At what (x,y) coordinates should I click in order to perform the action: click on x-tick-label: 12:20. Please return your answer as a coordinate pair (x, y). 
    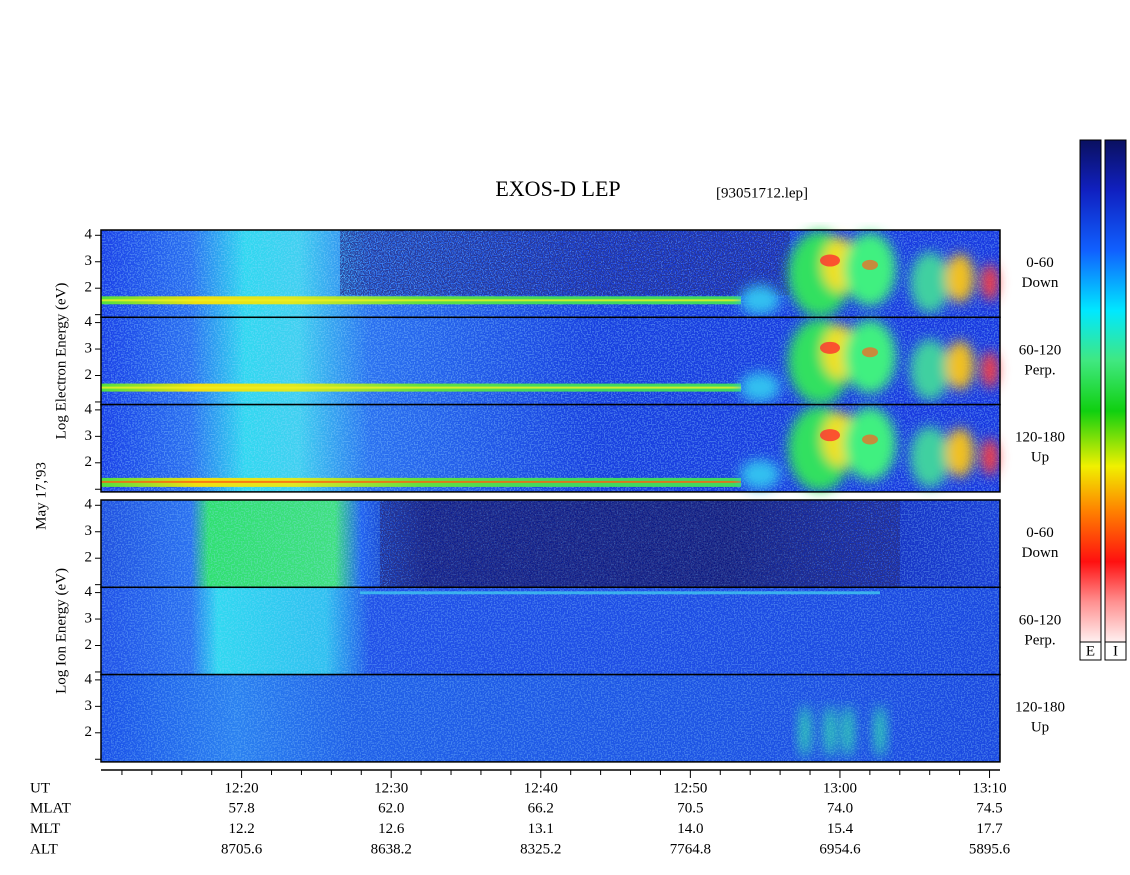
    Looking at the image, I should click on (242, 788).